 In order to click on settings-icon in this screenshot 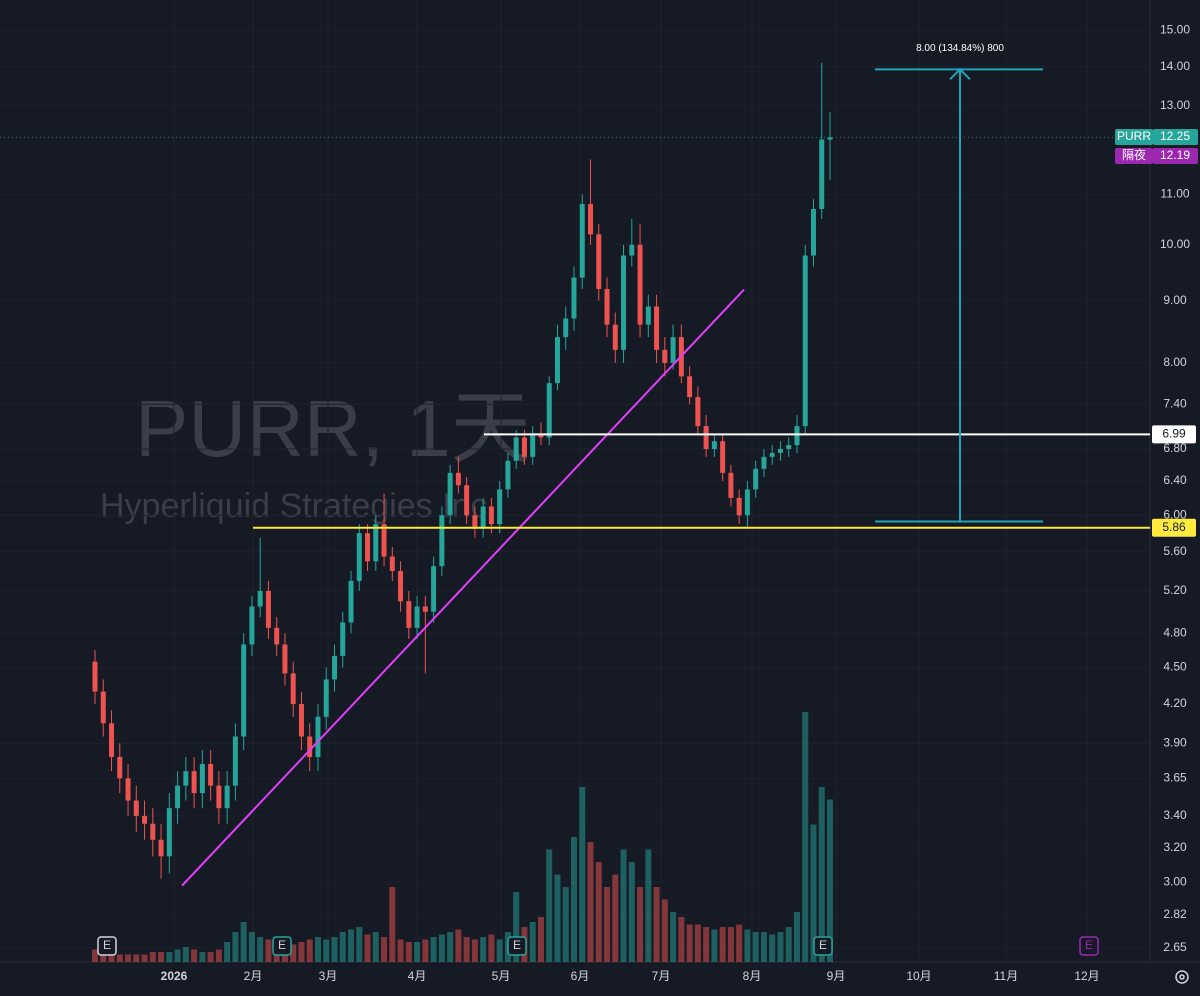, I will do `click(1182, 977)`.